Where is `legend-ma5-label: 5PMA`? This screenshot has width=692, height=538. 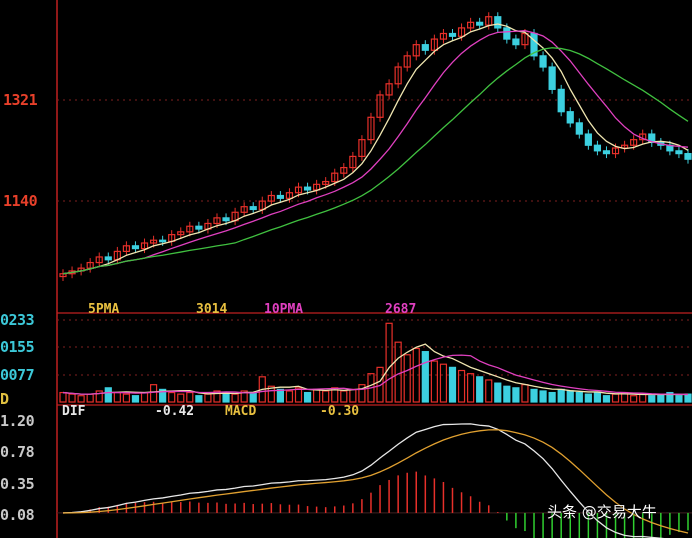 legend-ma5-label: 5PMA is located at coordinates (104, 309).